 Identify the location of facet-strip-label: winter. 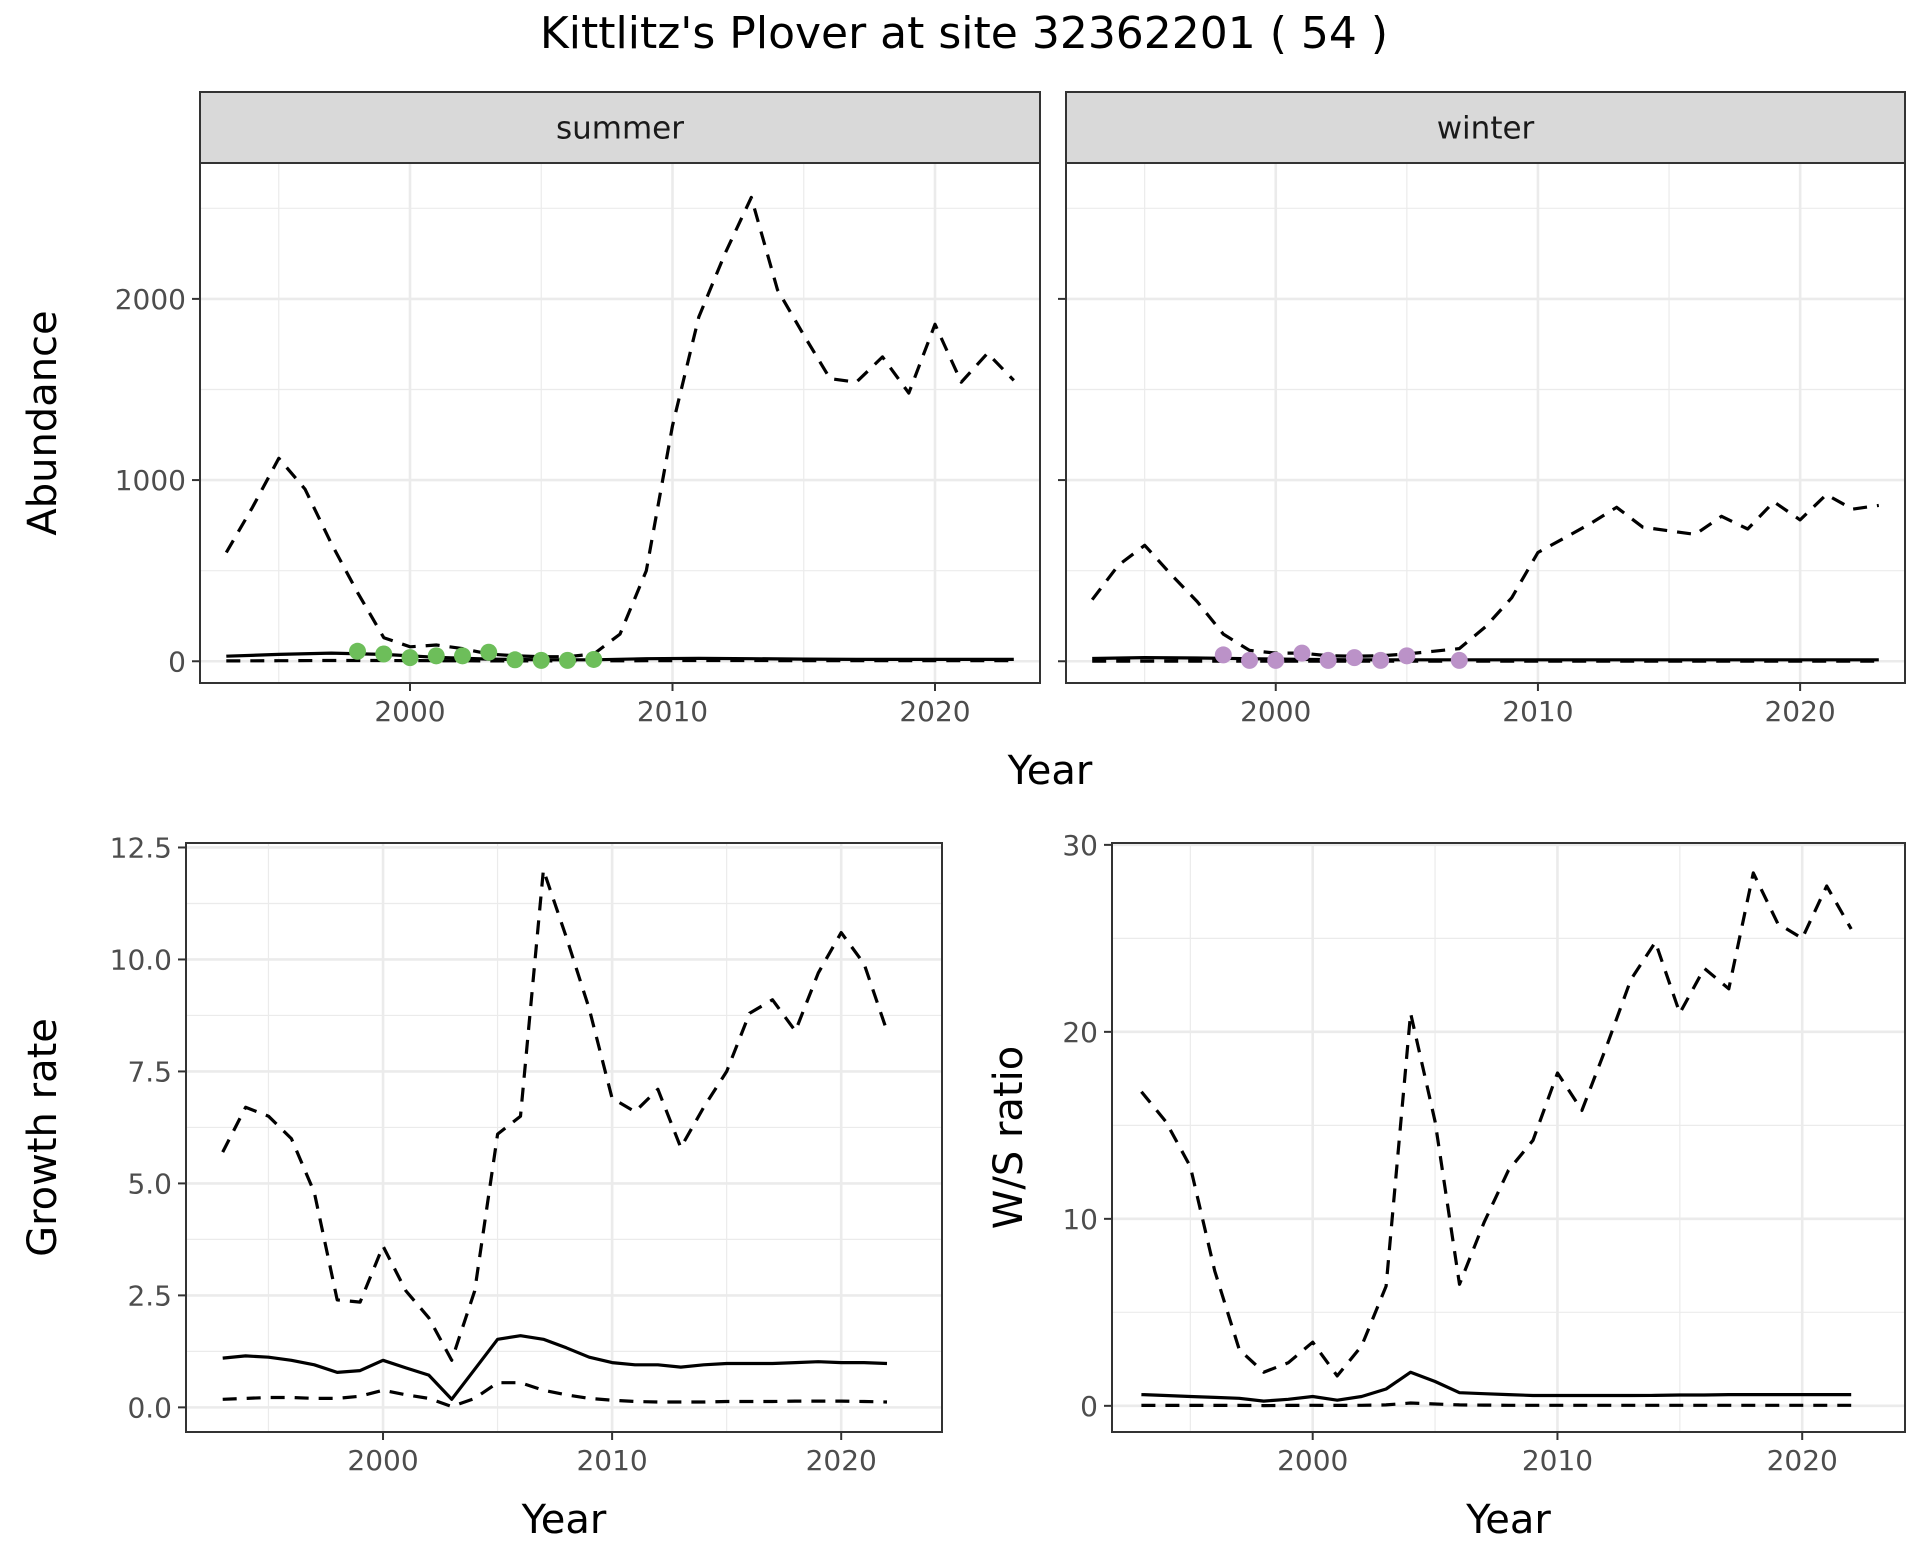
(1486, 129).